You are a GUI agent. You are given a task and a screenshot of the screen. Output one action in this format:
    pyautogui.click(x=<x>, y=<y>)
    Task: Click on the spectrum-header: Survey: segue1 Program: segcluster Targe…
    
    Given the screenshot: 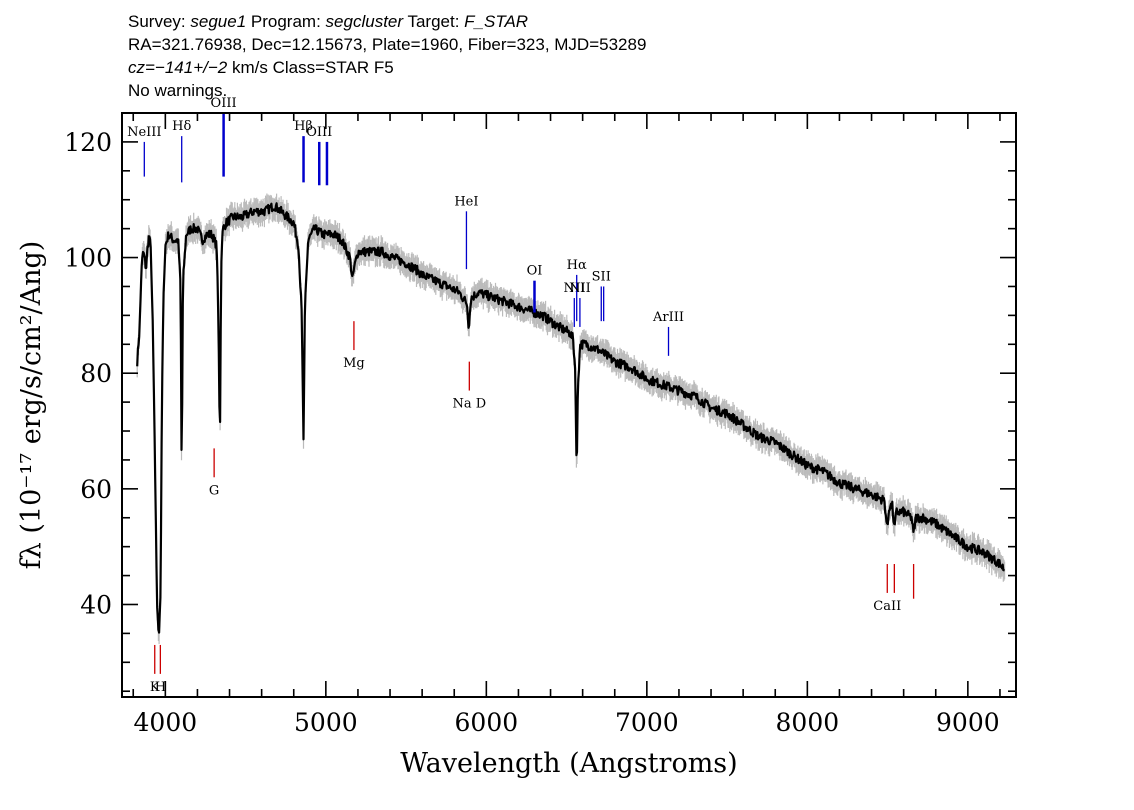 What is the action you would take?
    pyautogui.click(x=387, y=56)
    